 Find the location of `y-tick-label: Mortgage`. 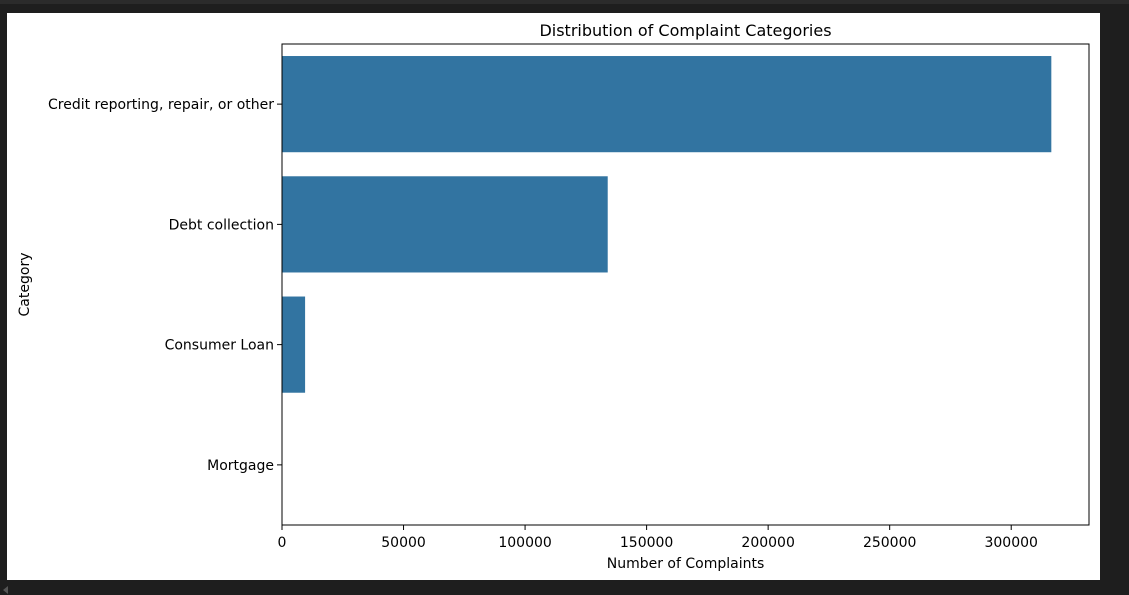

y-tick-label: Mortgage is located at coordinates (240, 466).